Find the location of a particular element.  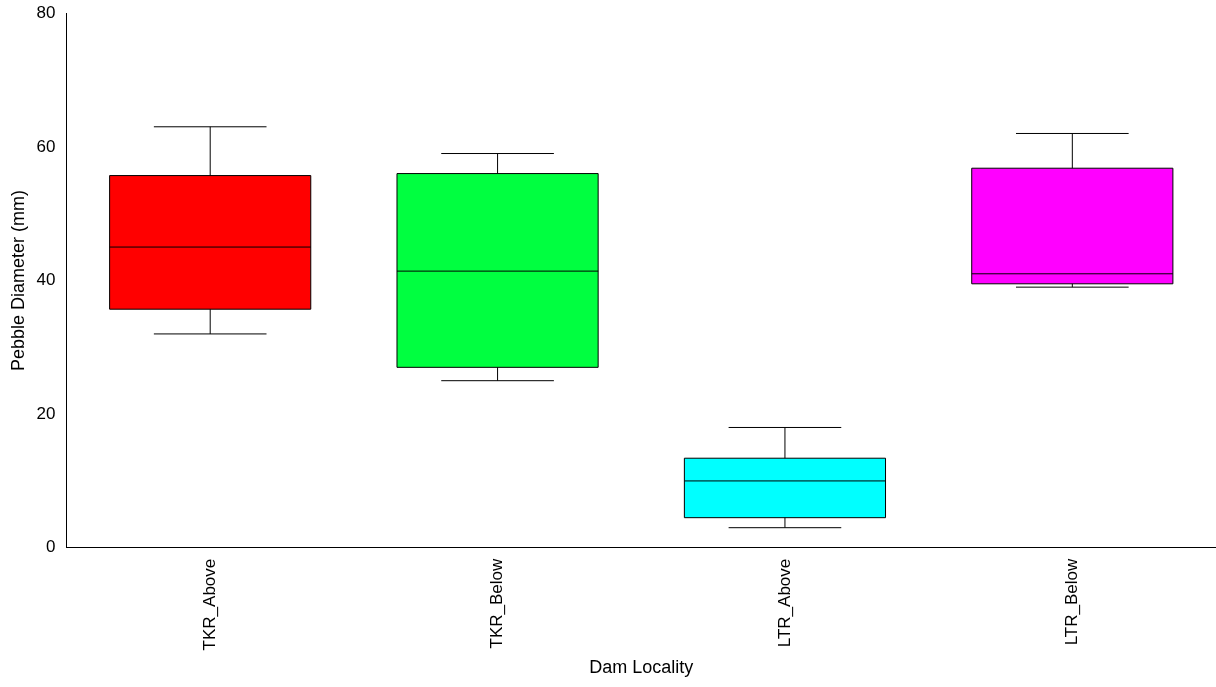

x-tick-label: TKR_Below is located at coordinates (497, 603).